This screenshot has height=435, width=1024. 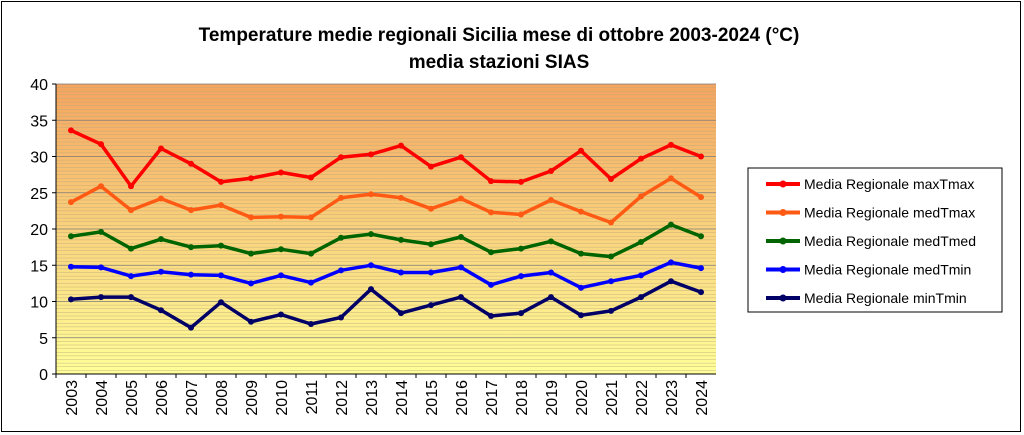 What do you see at coordinates (282, 398) in the screenshot?
I see `x-tick-label: 2010` at bounding box center [282, 398].